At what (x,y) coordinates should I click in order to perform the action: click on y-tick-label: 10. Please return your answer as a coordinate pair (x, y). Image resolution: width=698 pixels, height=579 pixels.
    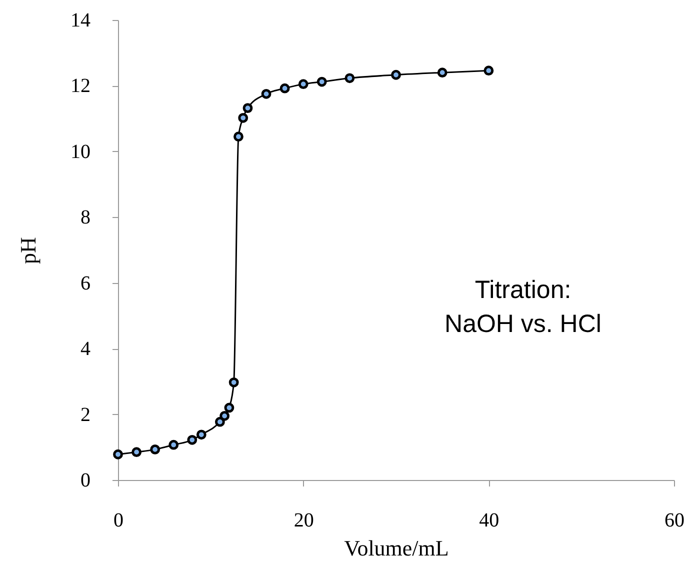
    Looking at the image, I should click on (80, 151).